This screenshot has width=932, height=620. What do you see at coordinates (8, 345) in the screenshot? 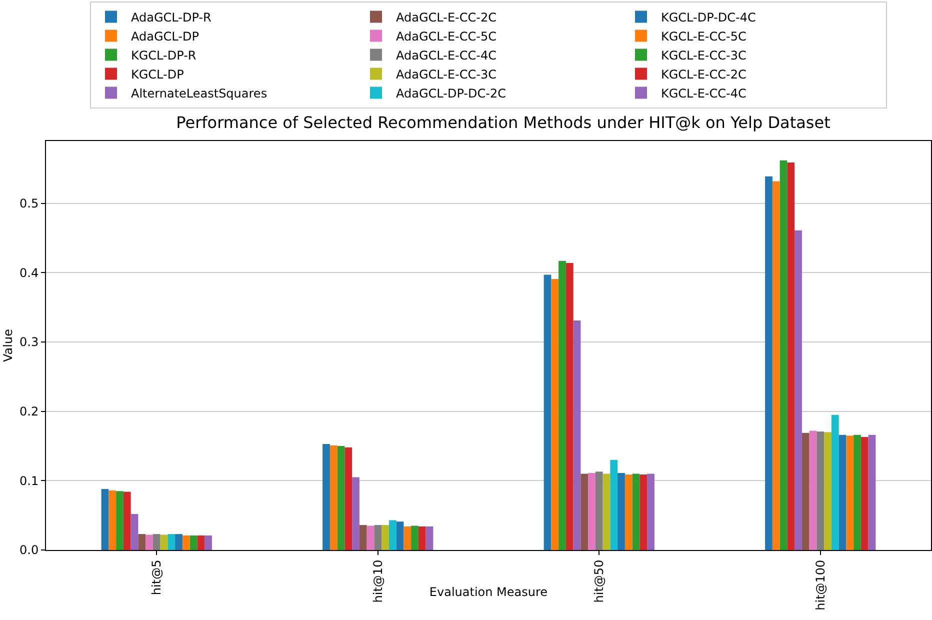
I see `y-axis-title: Value` at bounding box center [8, 345].